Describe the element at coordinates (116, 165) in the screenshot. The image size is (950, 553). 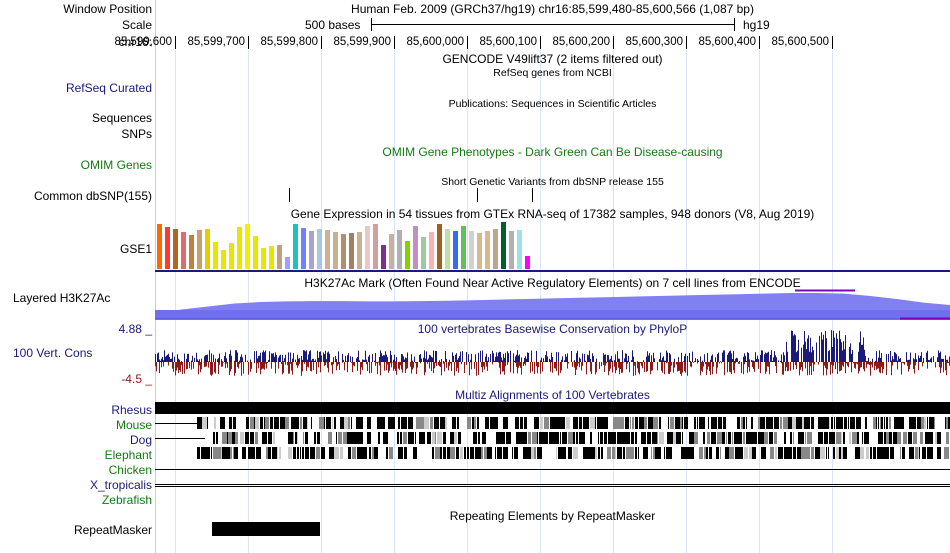
I see `omim-side-label: OMIM Genes` at that location.